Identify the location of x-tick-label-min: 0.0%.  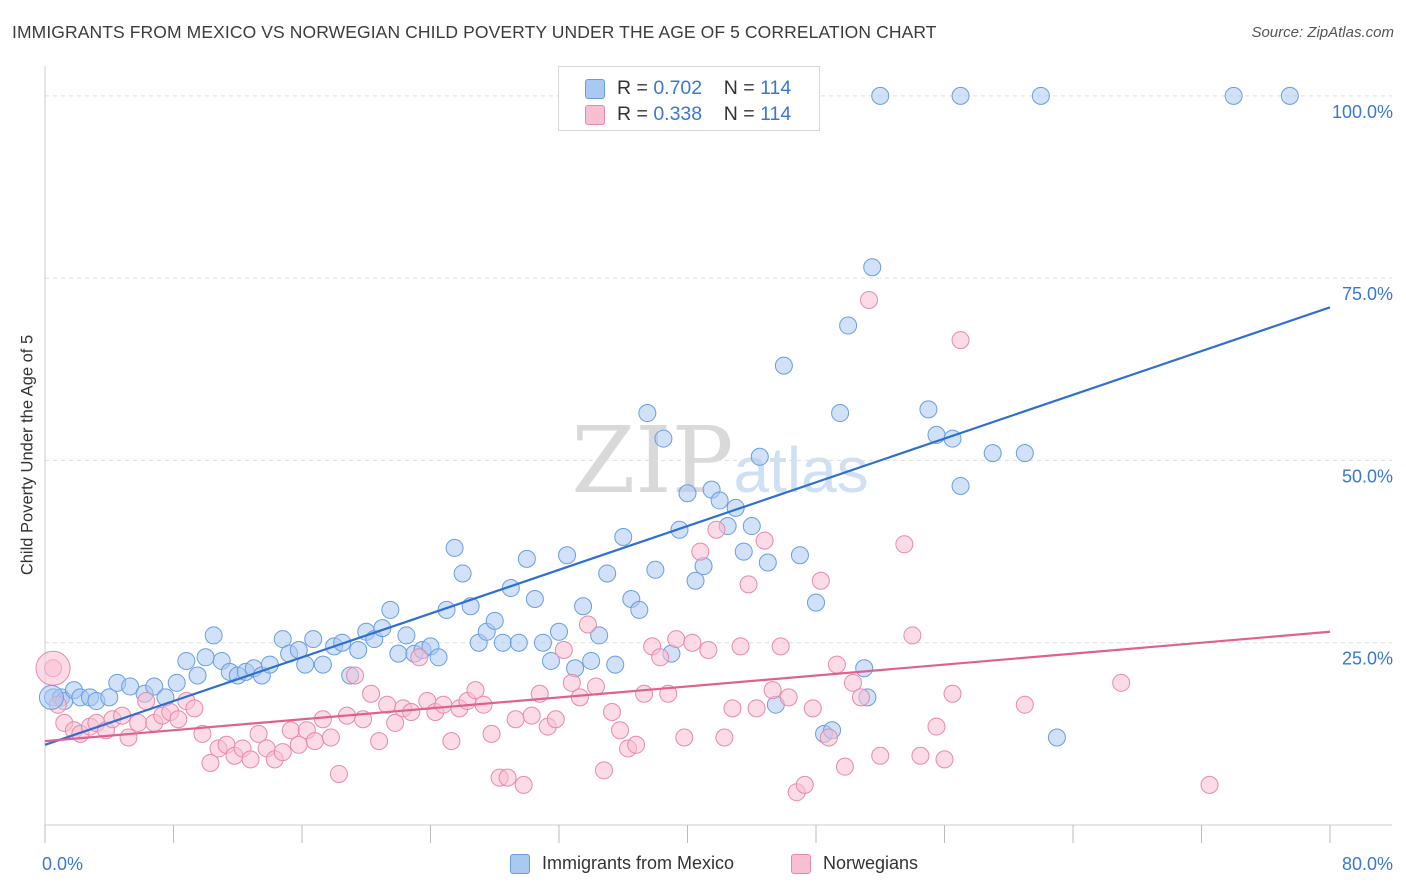
(62, 864).